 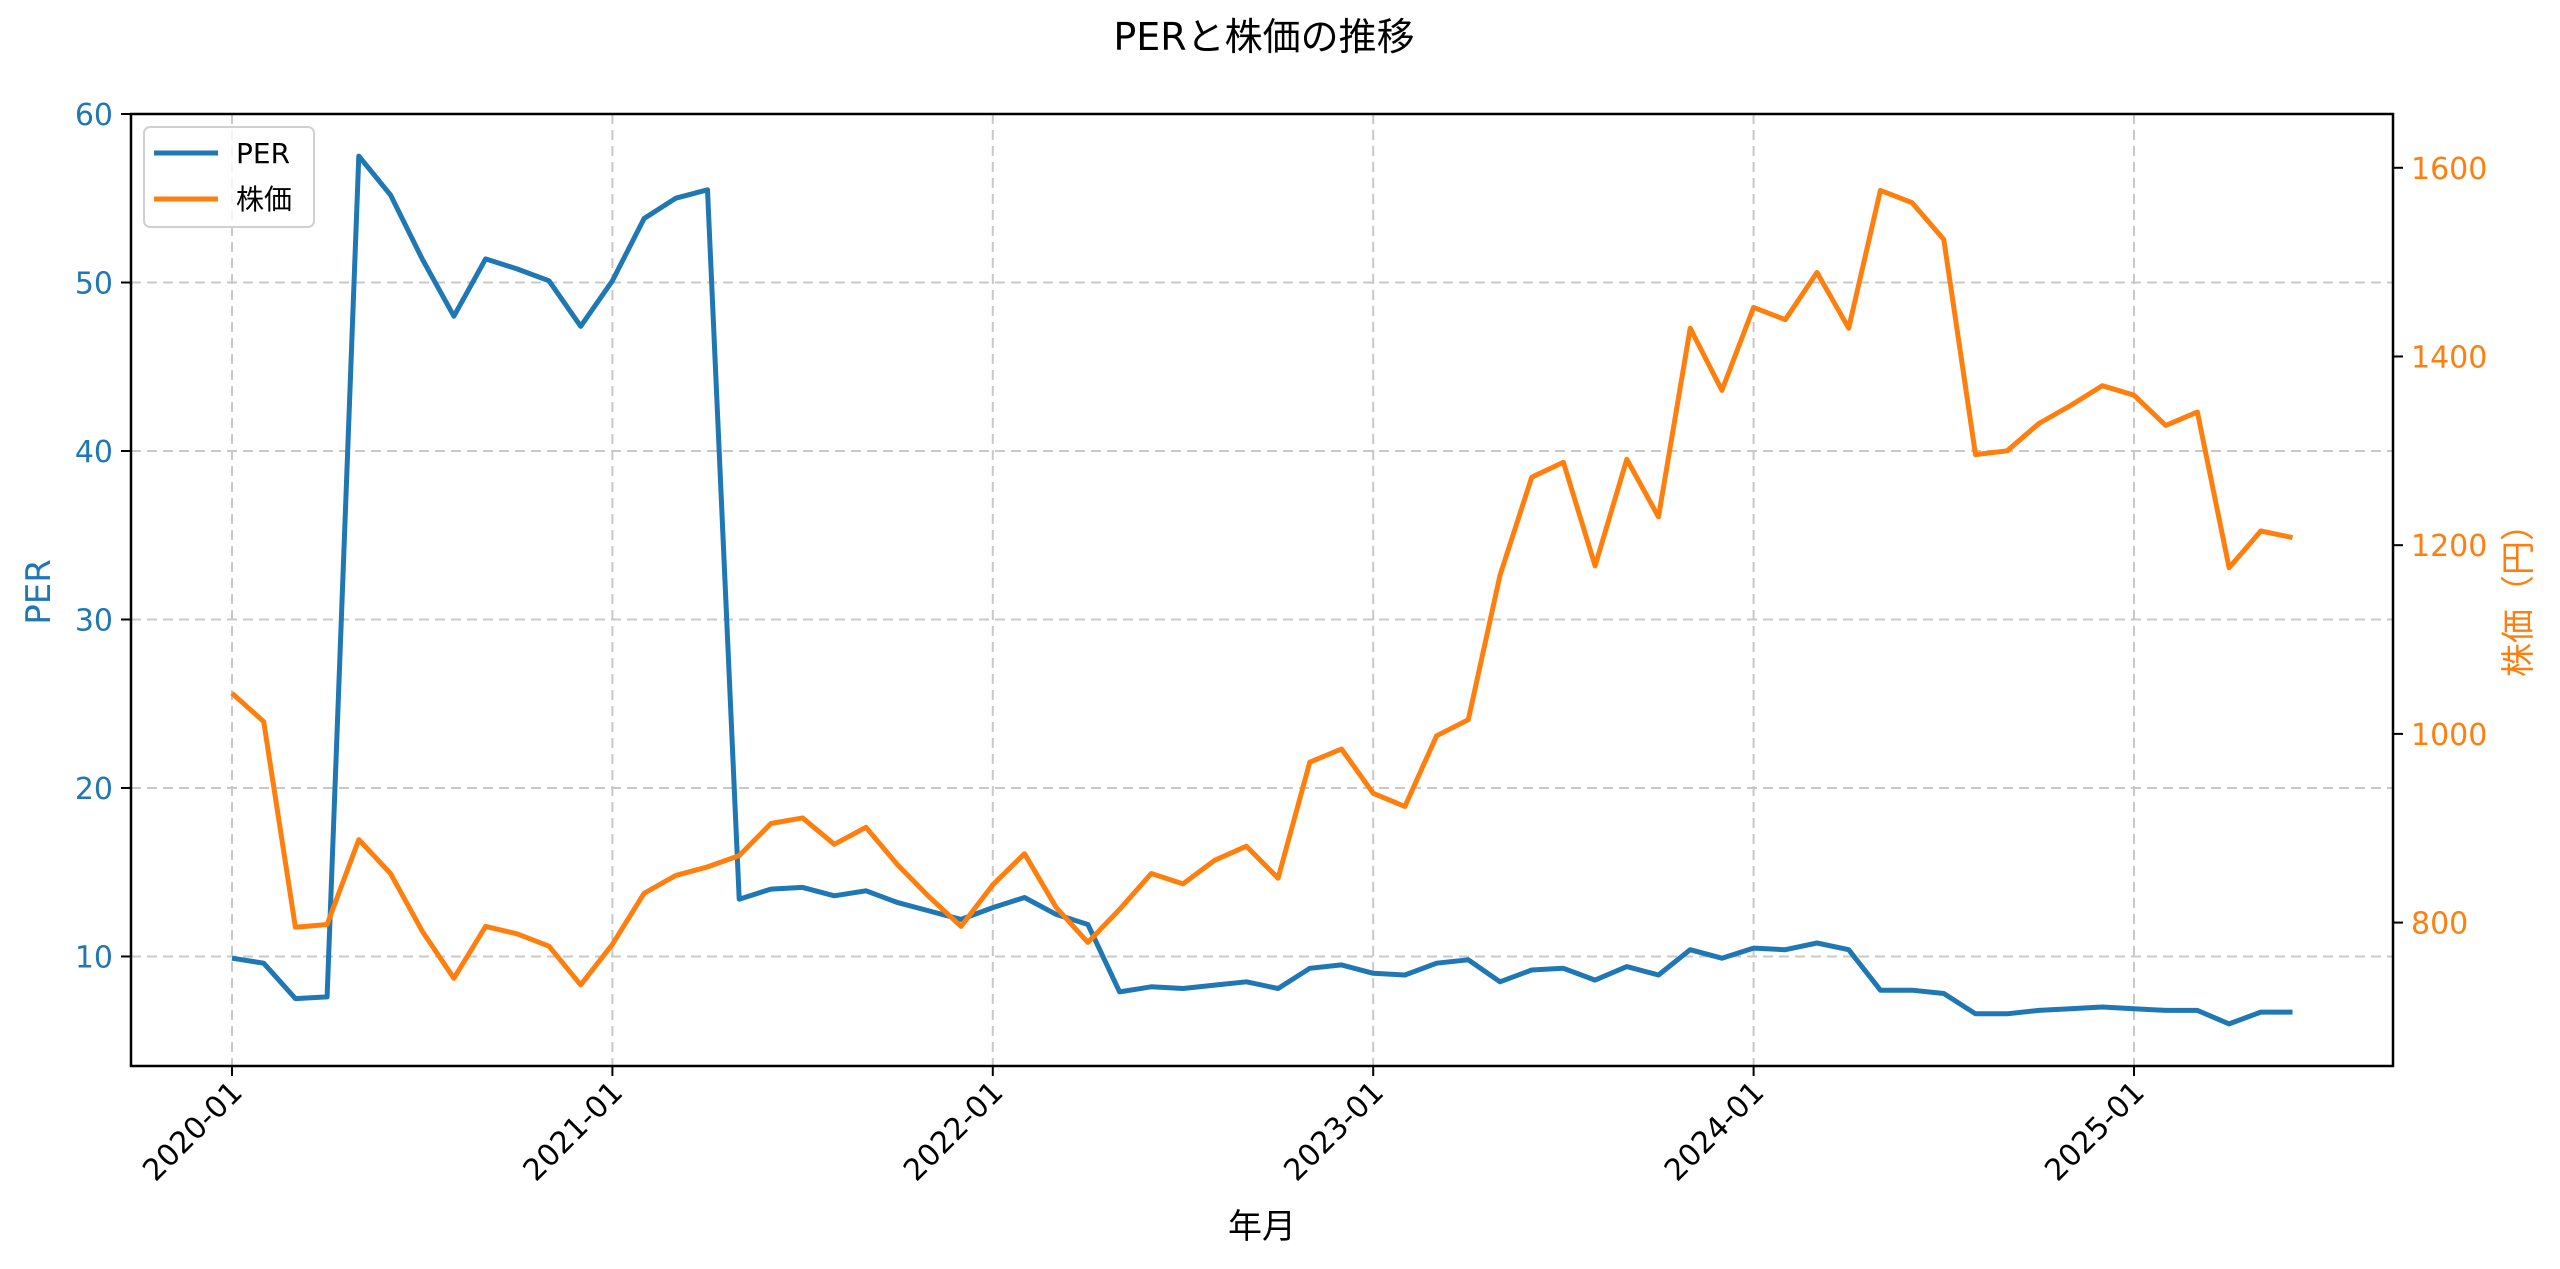 What do you see at coordinates (103, 536) in the screenshot?
I see `left-y-axis: 10 20 30 40 50 60` at bounding box center [103, 536].